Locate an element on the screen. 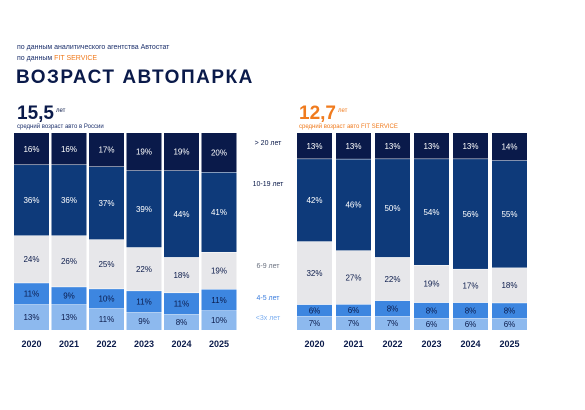  data-label: 26% is located at coordinates (69, 261).